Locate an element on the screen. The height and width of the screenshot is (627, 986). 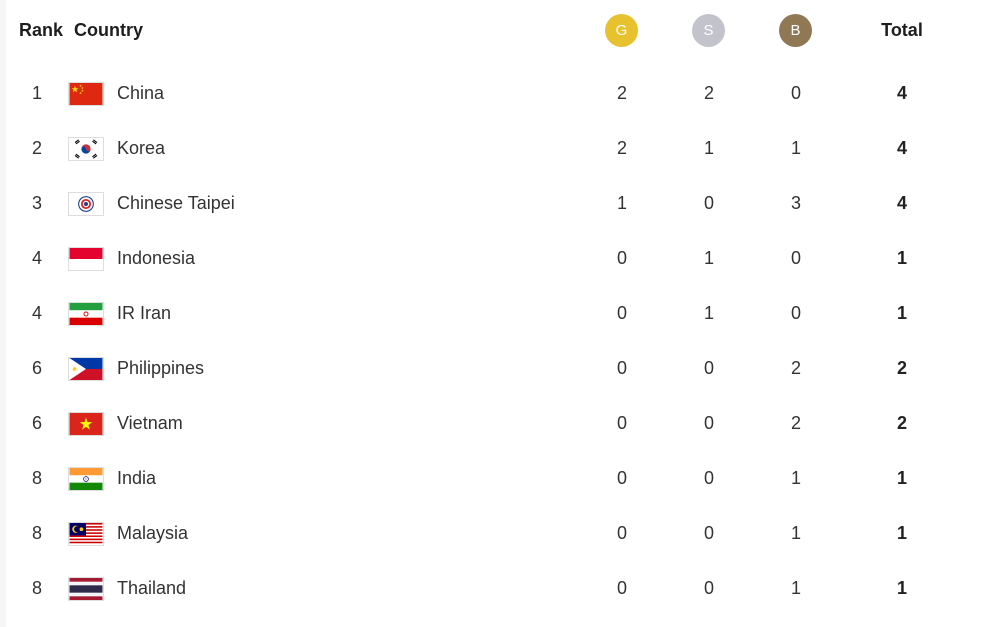
gold-medal-icon: G is located at coordinates (621, 30).